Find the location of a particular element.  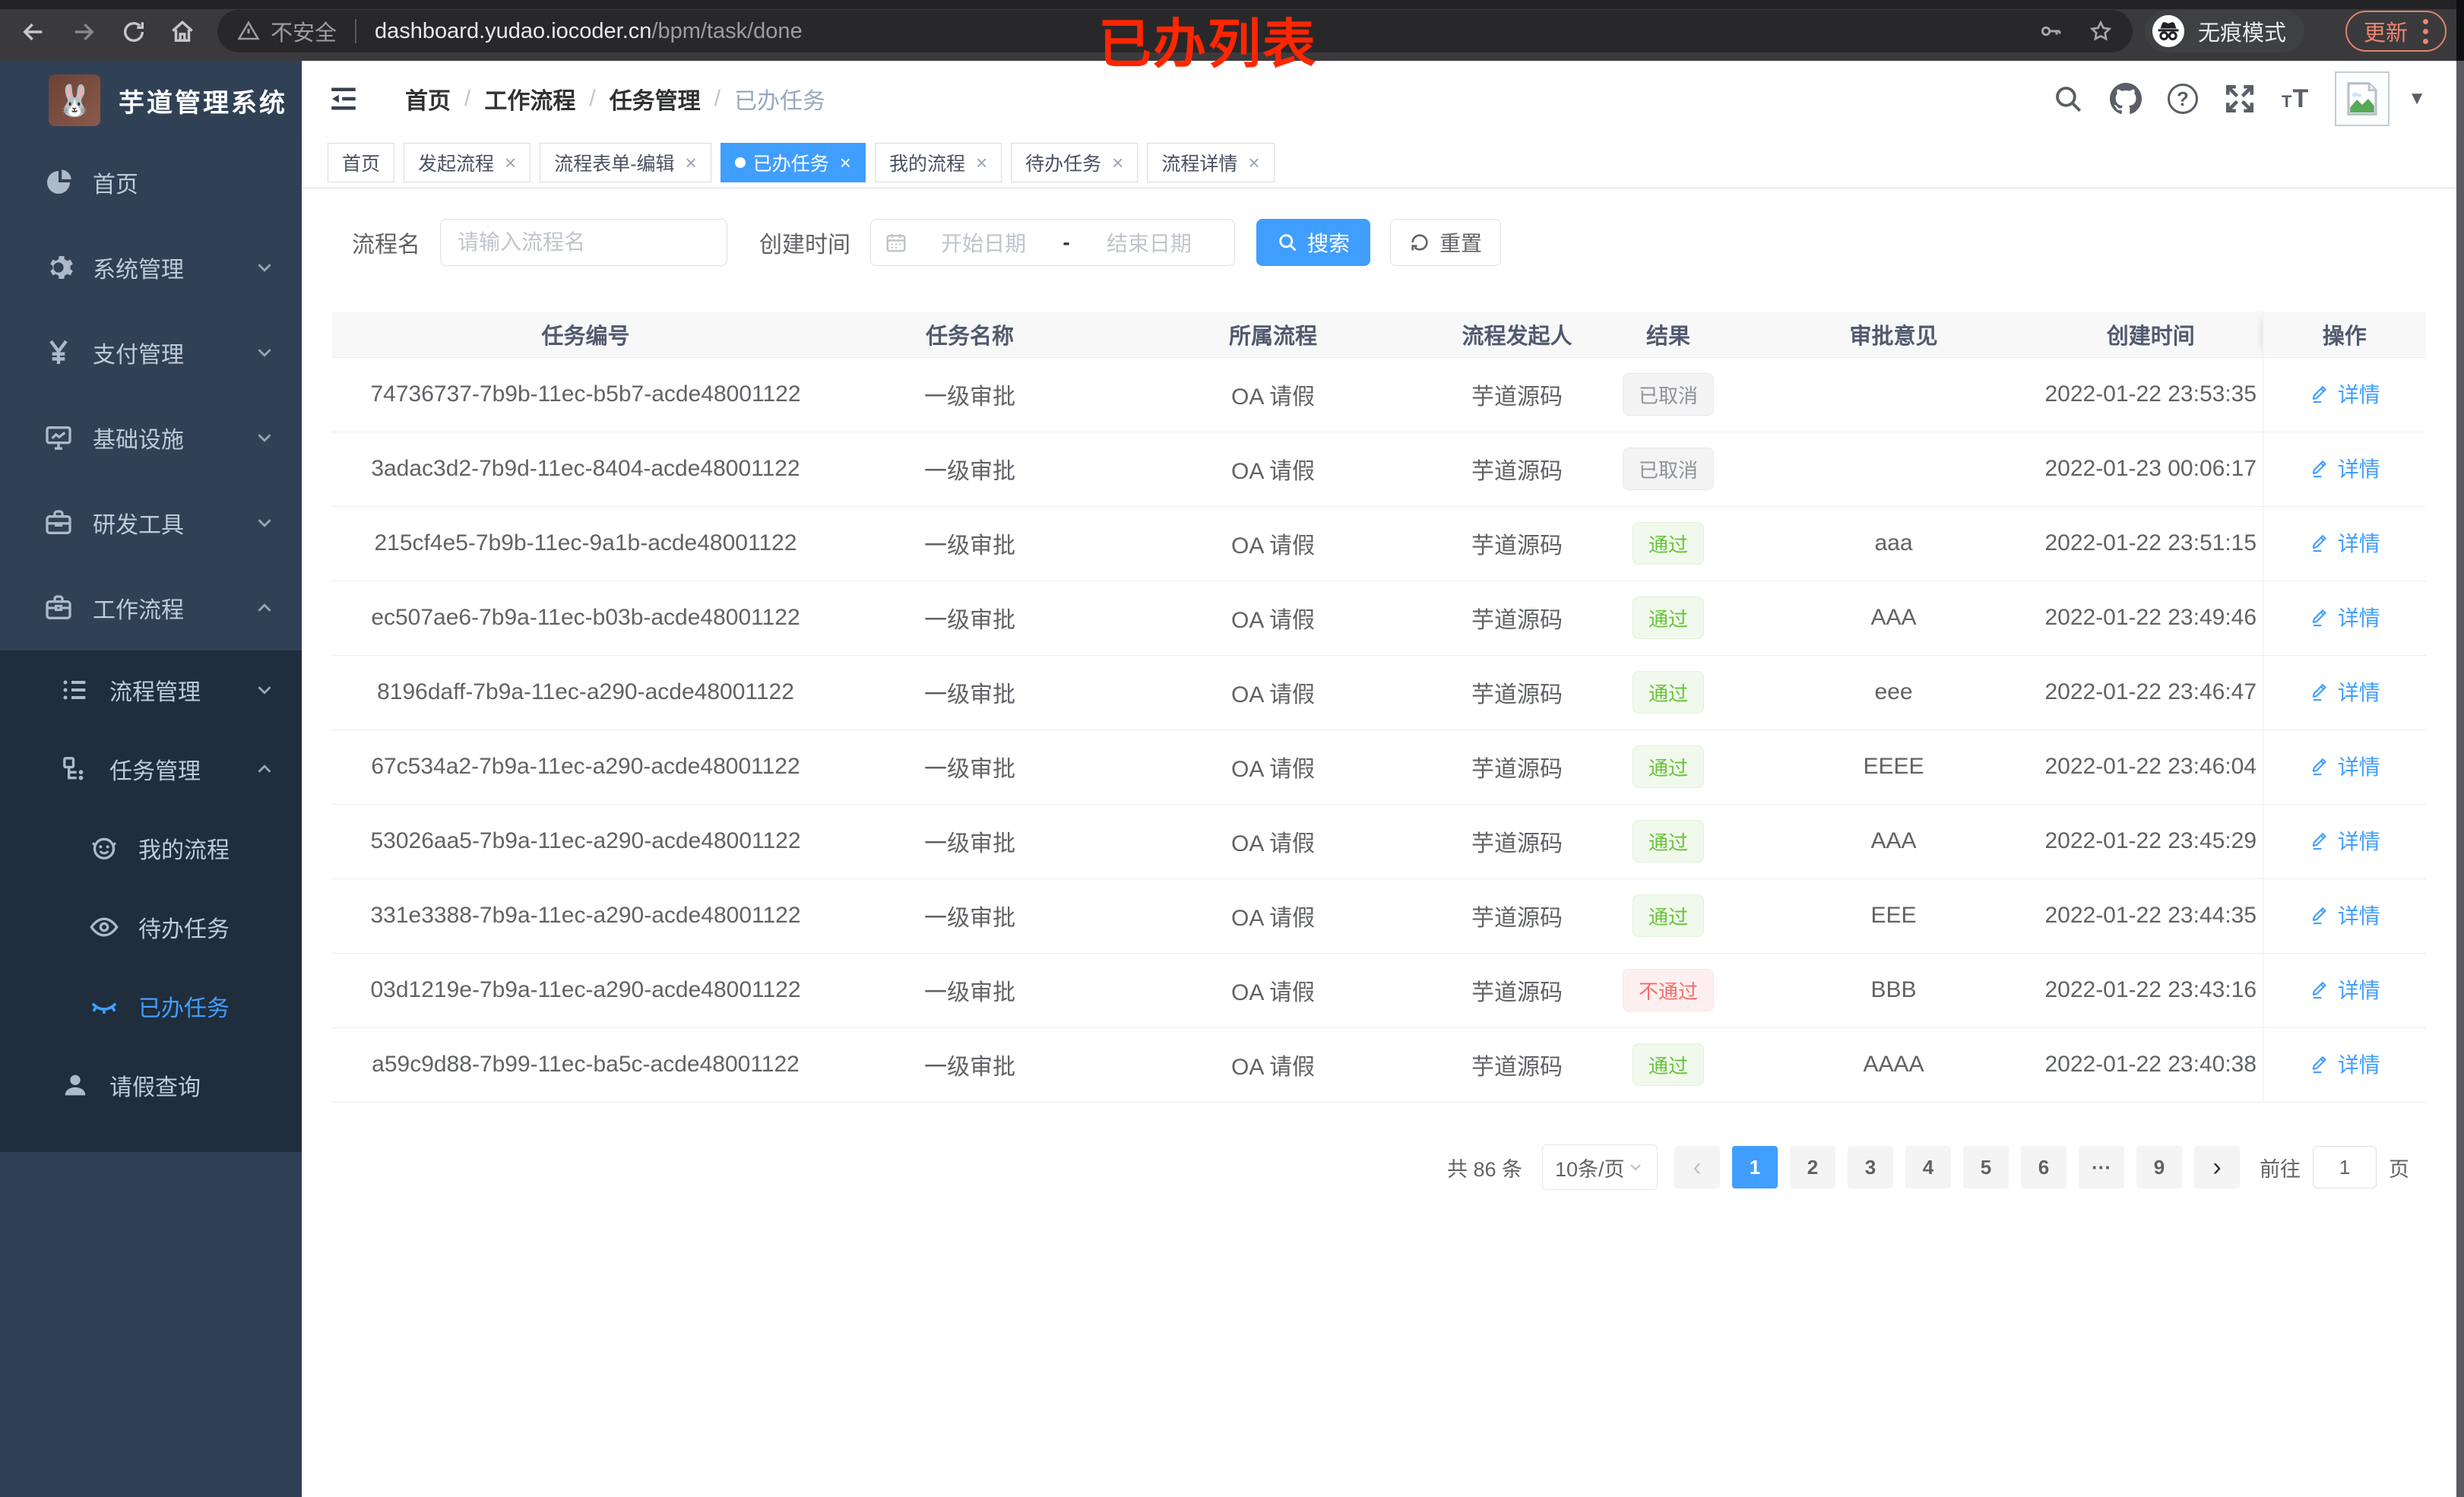

bookmark-star-icon is located at coordinates (2101, 31).